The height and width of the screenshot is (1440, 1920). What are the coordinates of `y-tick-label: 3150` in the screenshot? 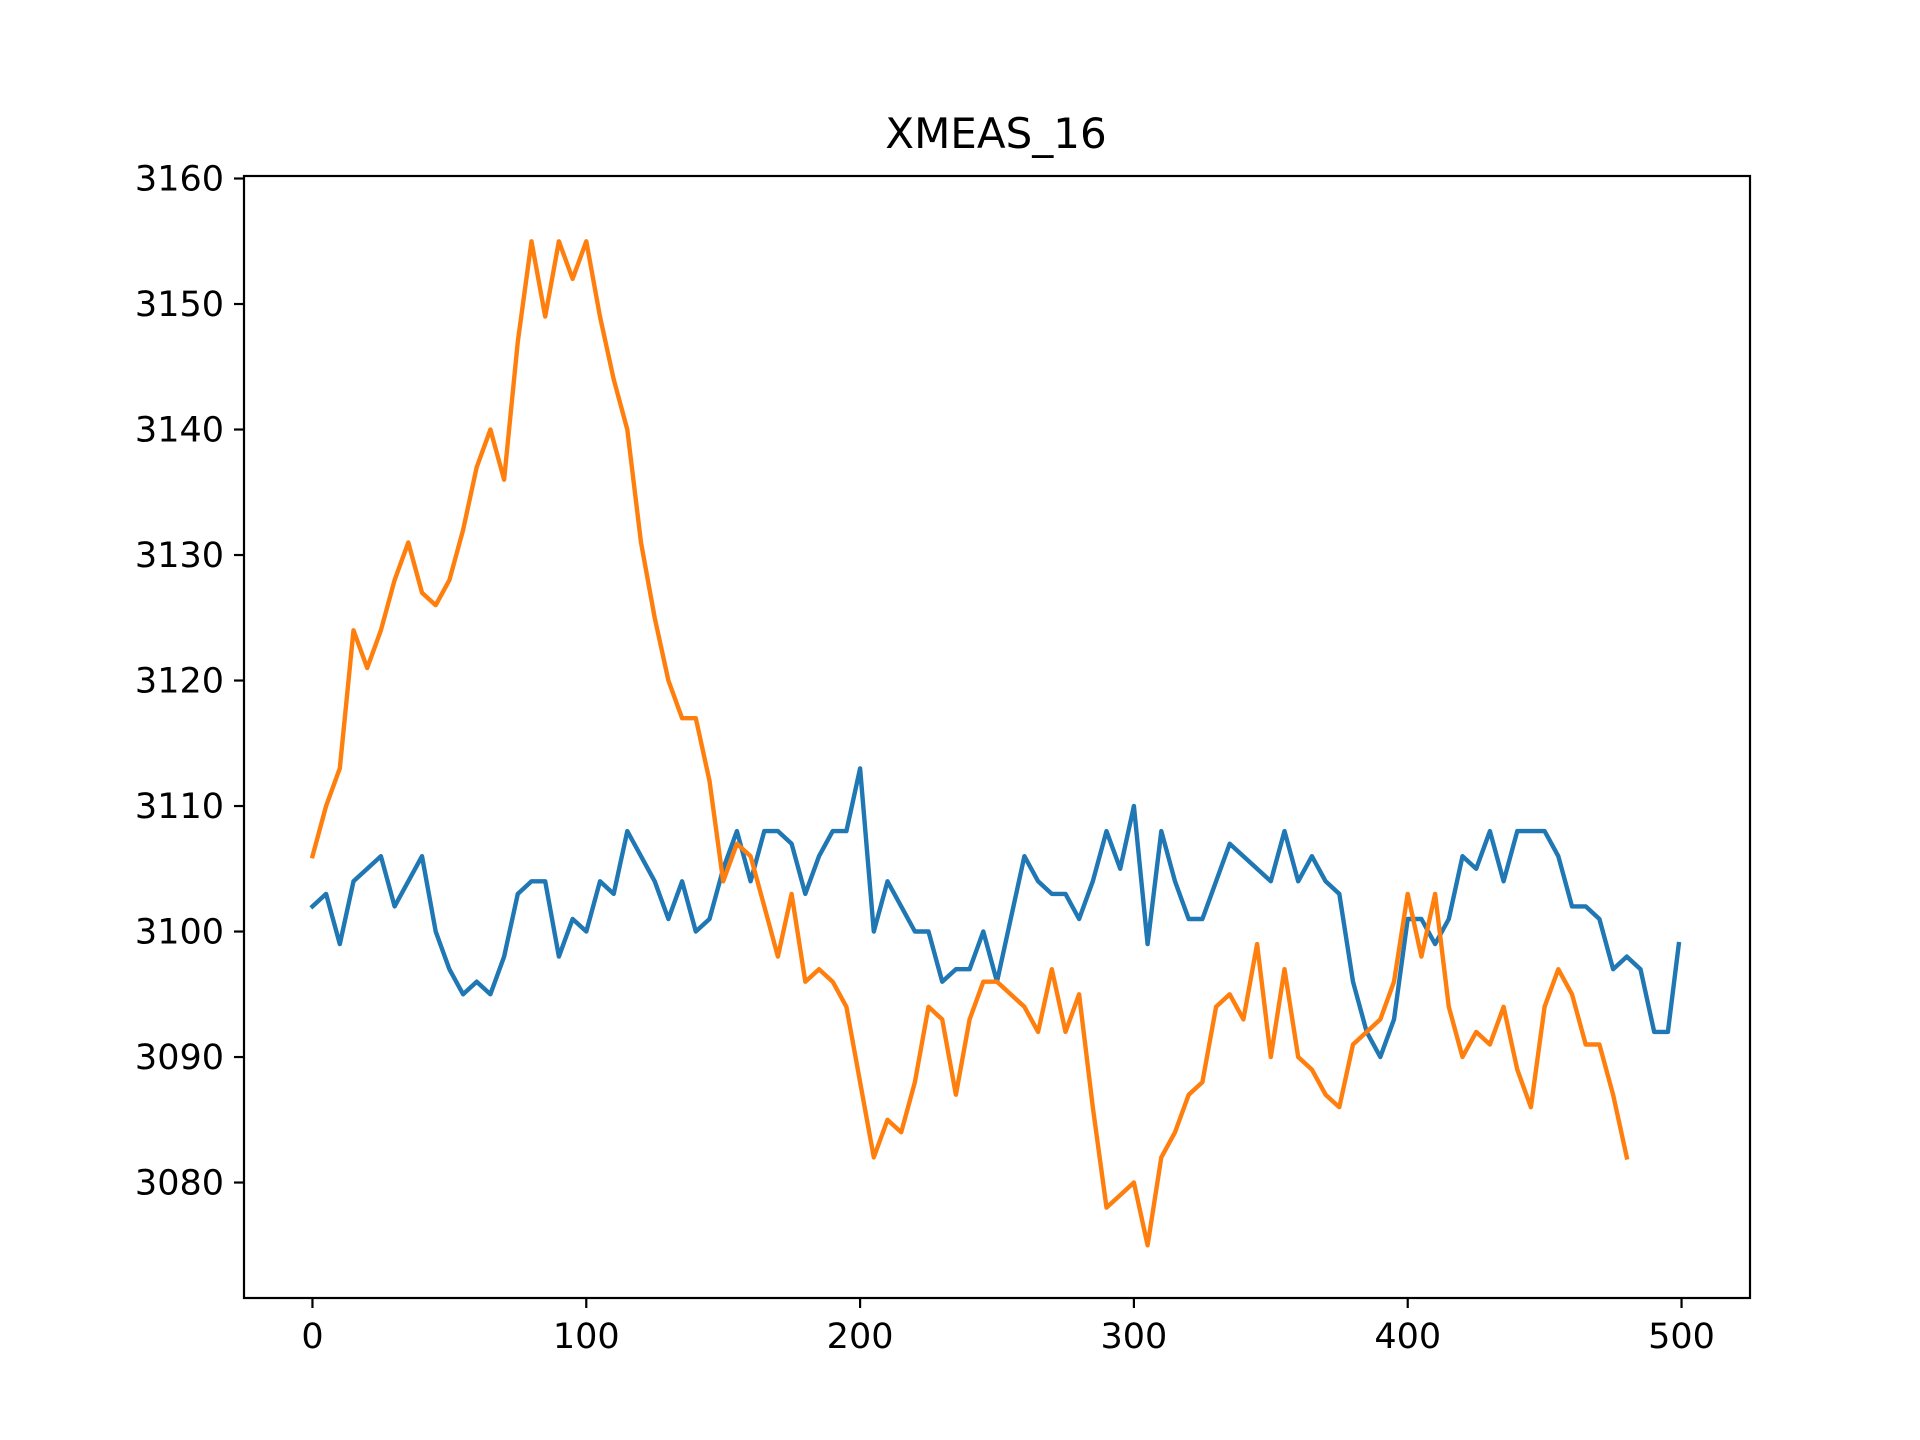 It's located at (179, 305).